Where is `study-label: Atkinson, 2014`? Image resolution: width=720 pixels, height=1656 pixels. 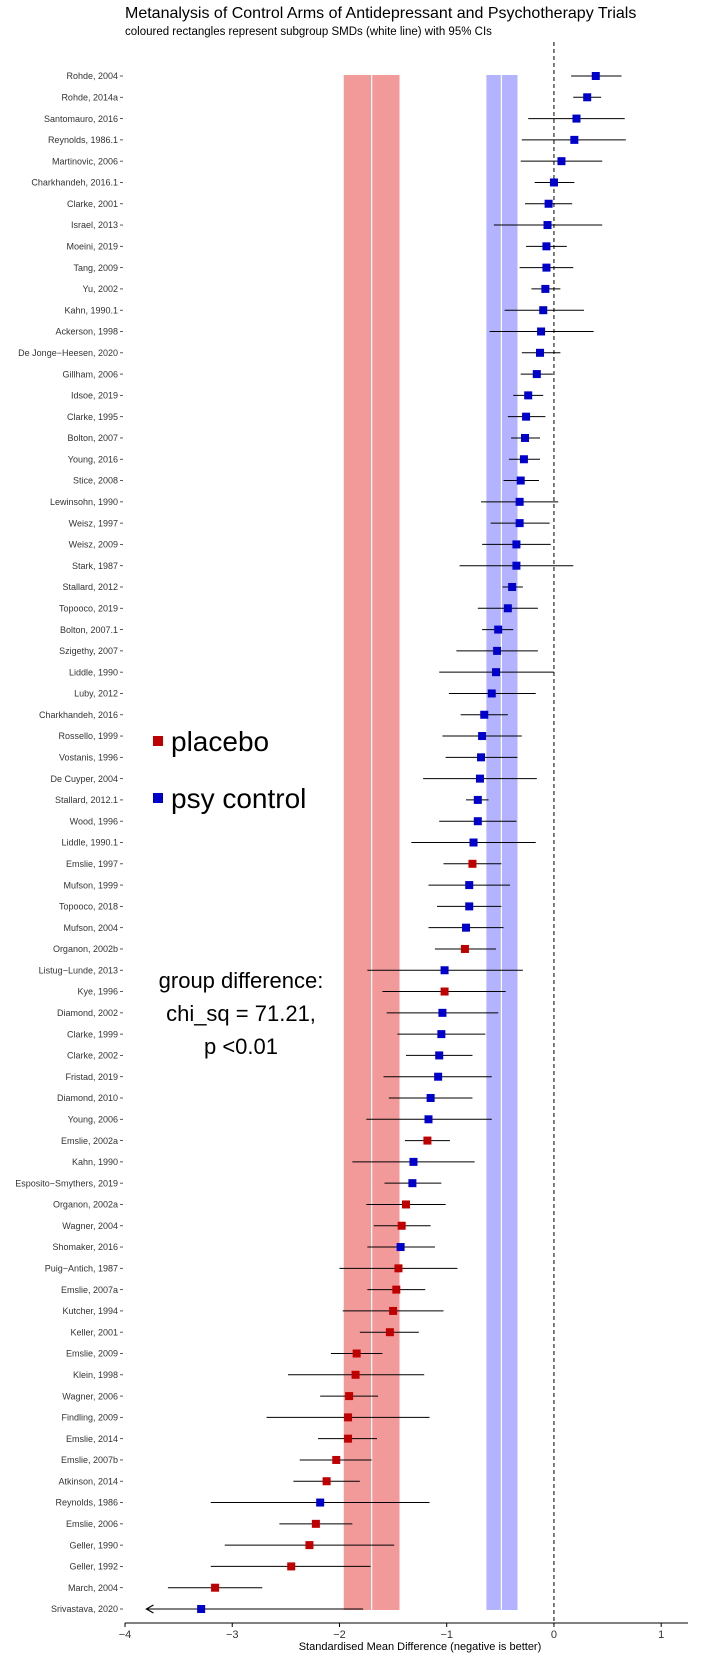
study-label: Atkinson, 2014 is located at coordinates (88, 1481).